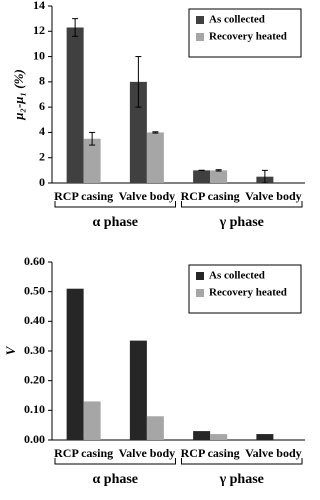 The image size is (320, 500). What do you see at coordinates (10, 350) in the screenshot?
I see `y-axis-title: V` at bounding box center [10, 350].